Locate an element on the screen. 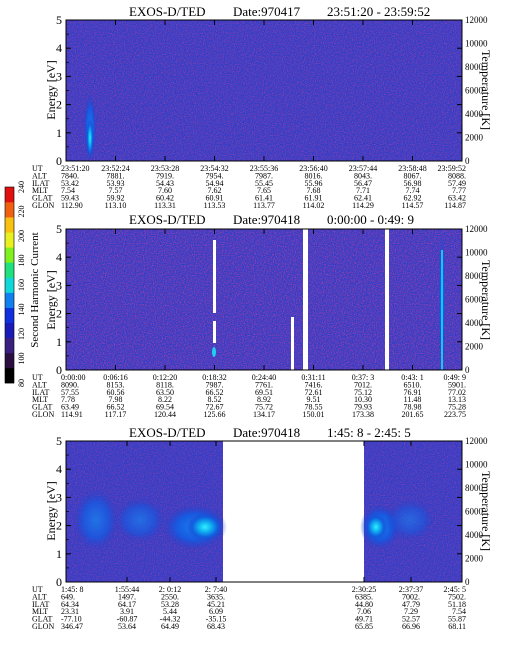 The height and width of the screenshot is (649, 505). ephemeris-value: 64.17 is located at coordinates (127, 604).